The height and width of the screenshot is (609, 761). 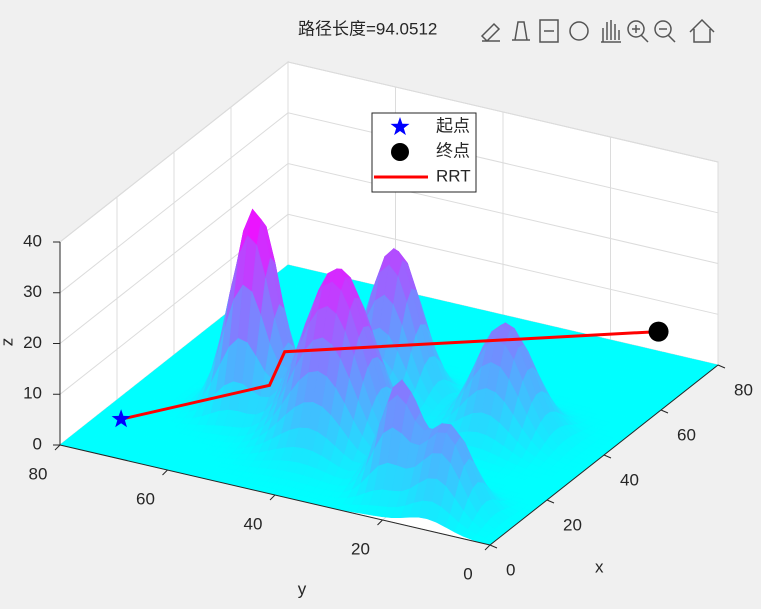 I want to click on y-tick-label: 0, so click(x=467, y=573).